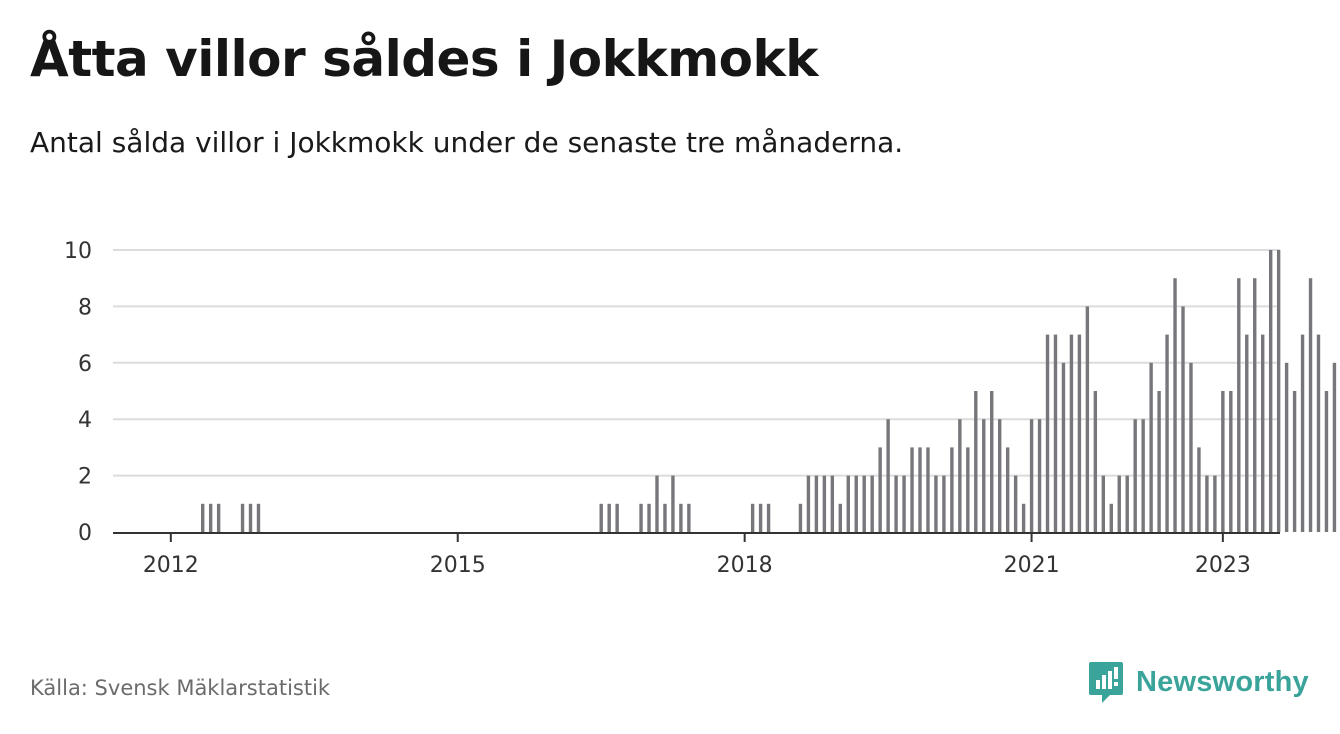  Describe the element at coordinates (1222, 681) in the screenshot. I see `brand-name: Newsworthy` at that location.